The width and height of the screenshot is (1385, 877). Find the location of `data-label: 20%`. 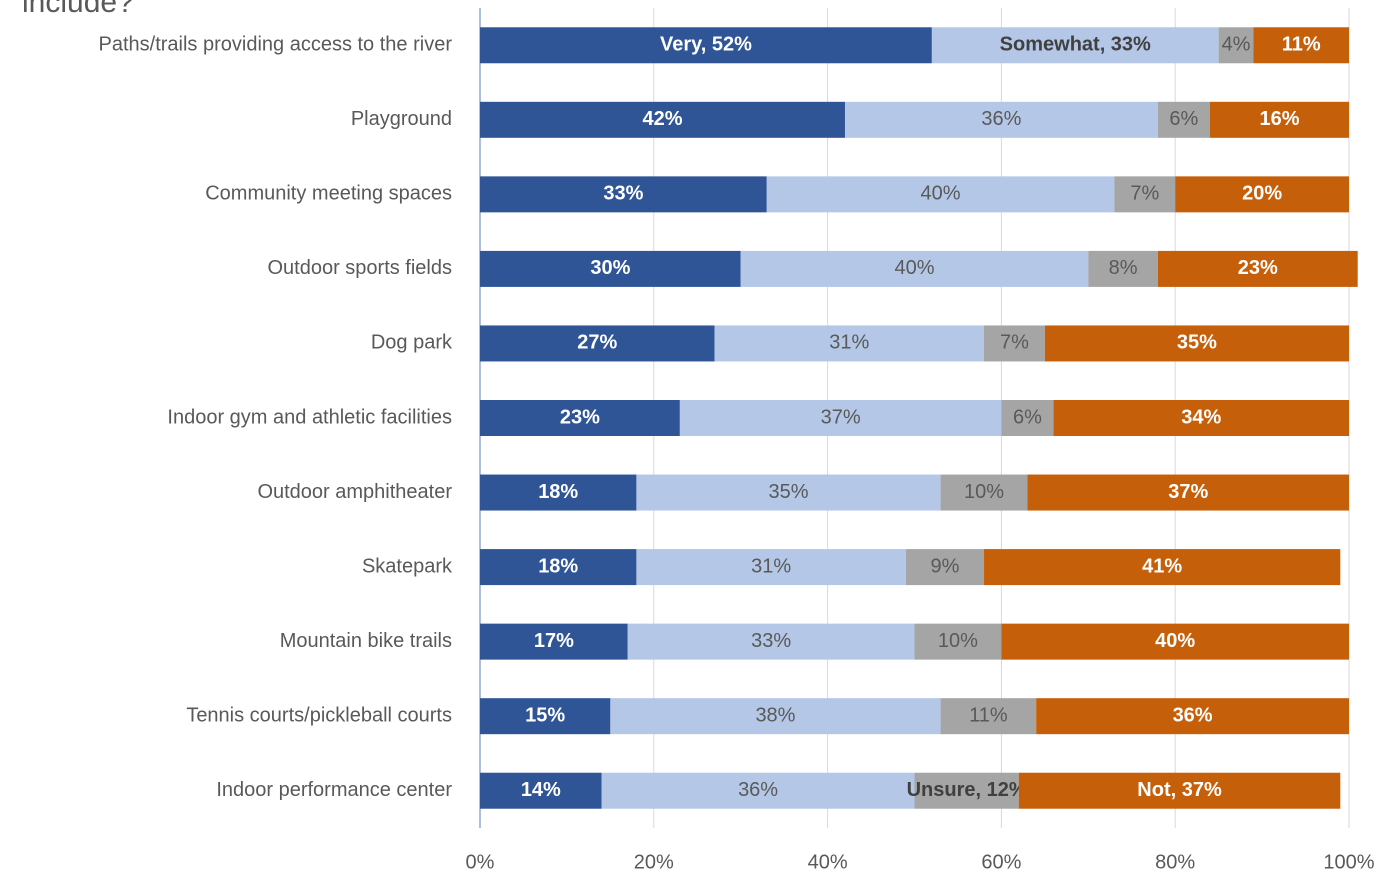

data-label: 20% is located at coordinates (1262, 194).